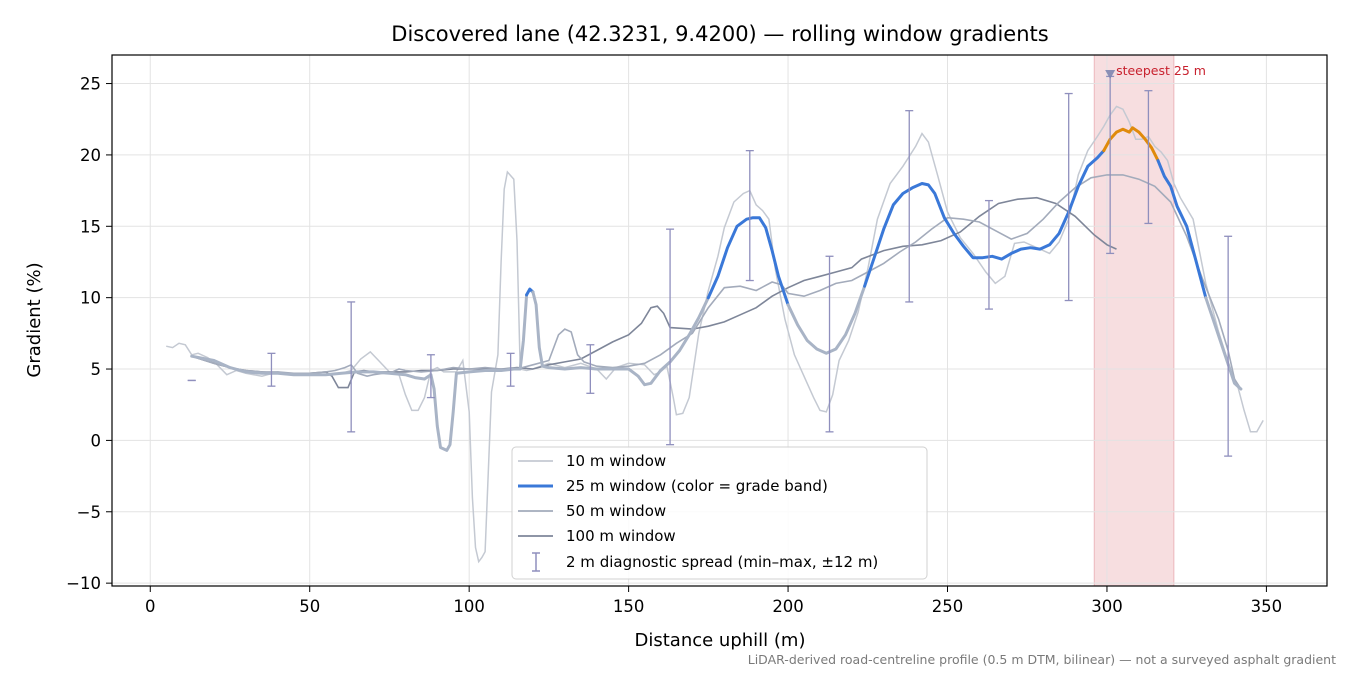 The height and width of the screenshot is (675, 1350). What do you see at coordinates (616, 511) in the screenshot?
I see `legend-label-50m: 50 m window` at bounding box center [616, 511].